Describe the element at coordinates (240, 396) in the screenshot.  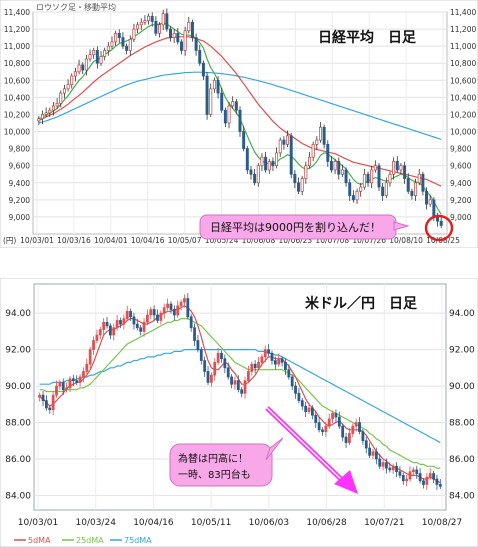
I see `series-line-ma75` at that location.